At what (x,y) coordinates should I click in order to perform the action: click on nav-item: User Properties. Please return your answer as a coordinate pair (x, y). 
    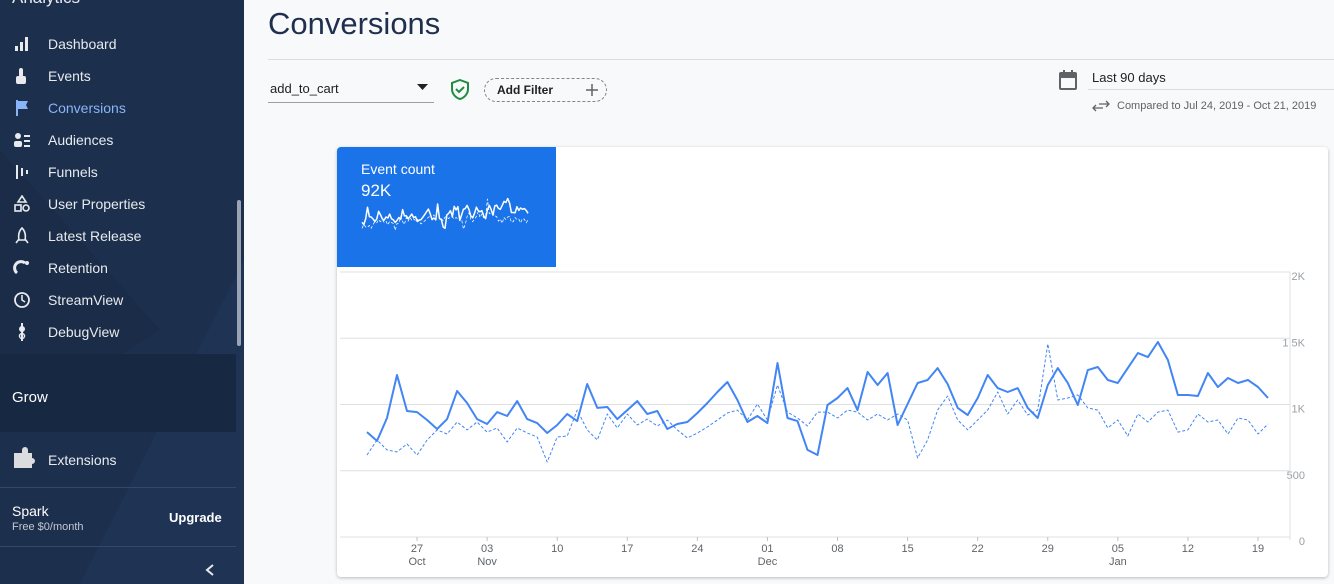
    Looking at the image, I should click on (118, 204).